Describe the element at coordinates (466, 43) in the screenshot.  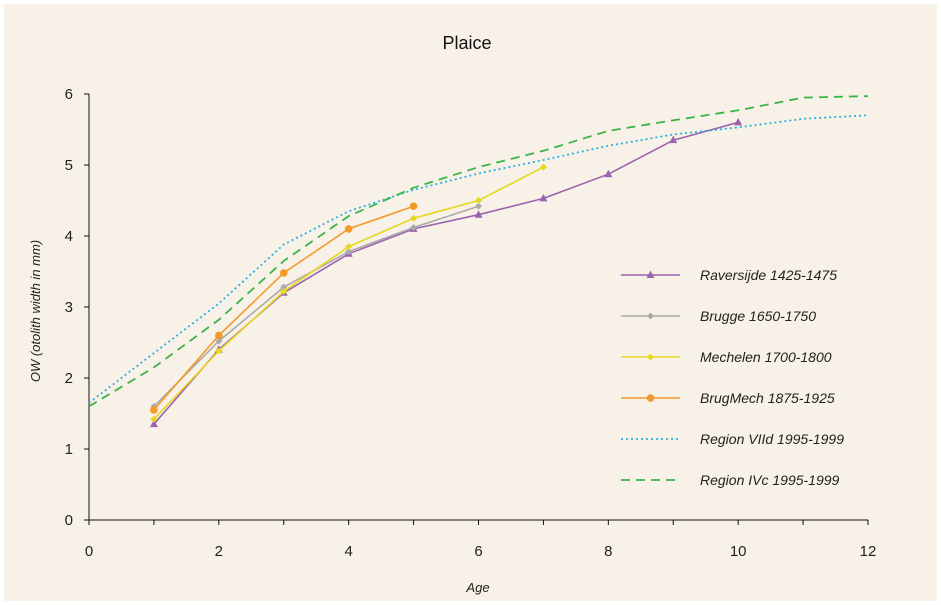
I see `chart-title: Plaice` at that location.